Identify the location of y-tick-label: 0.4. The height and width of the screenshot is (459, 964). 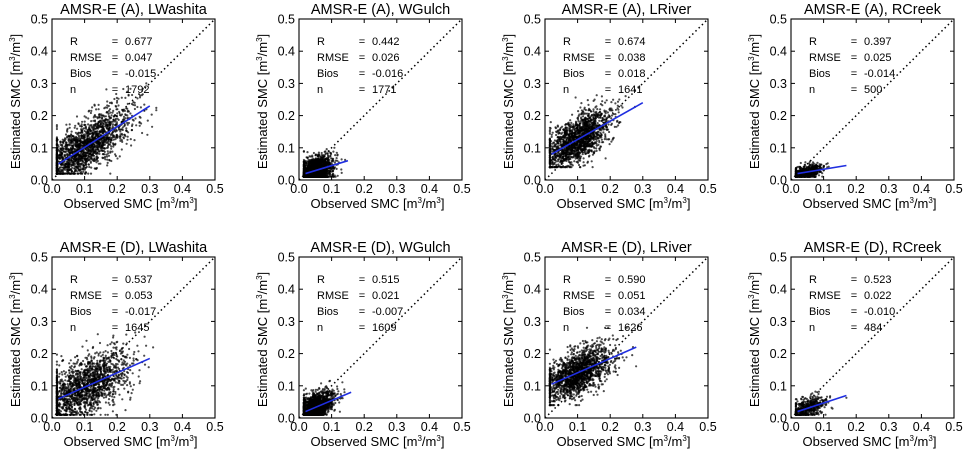
(286, 52).